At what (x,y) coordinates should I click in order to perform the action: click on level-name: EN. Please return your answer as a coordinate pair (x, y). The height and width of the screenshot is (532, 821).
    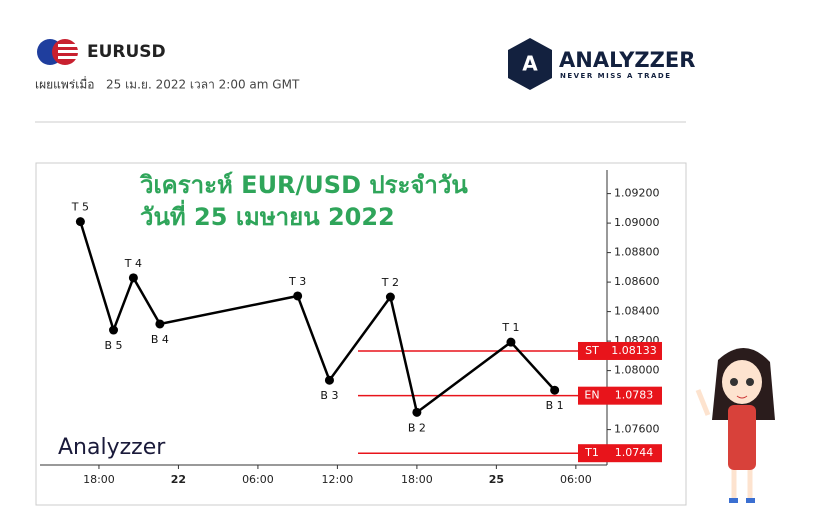
    Looking at the image, I should click on (591, 395).